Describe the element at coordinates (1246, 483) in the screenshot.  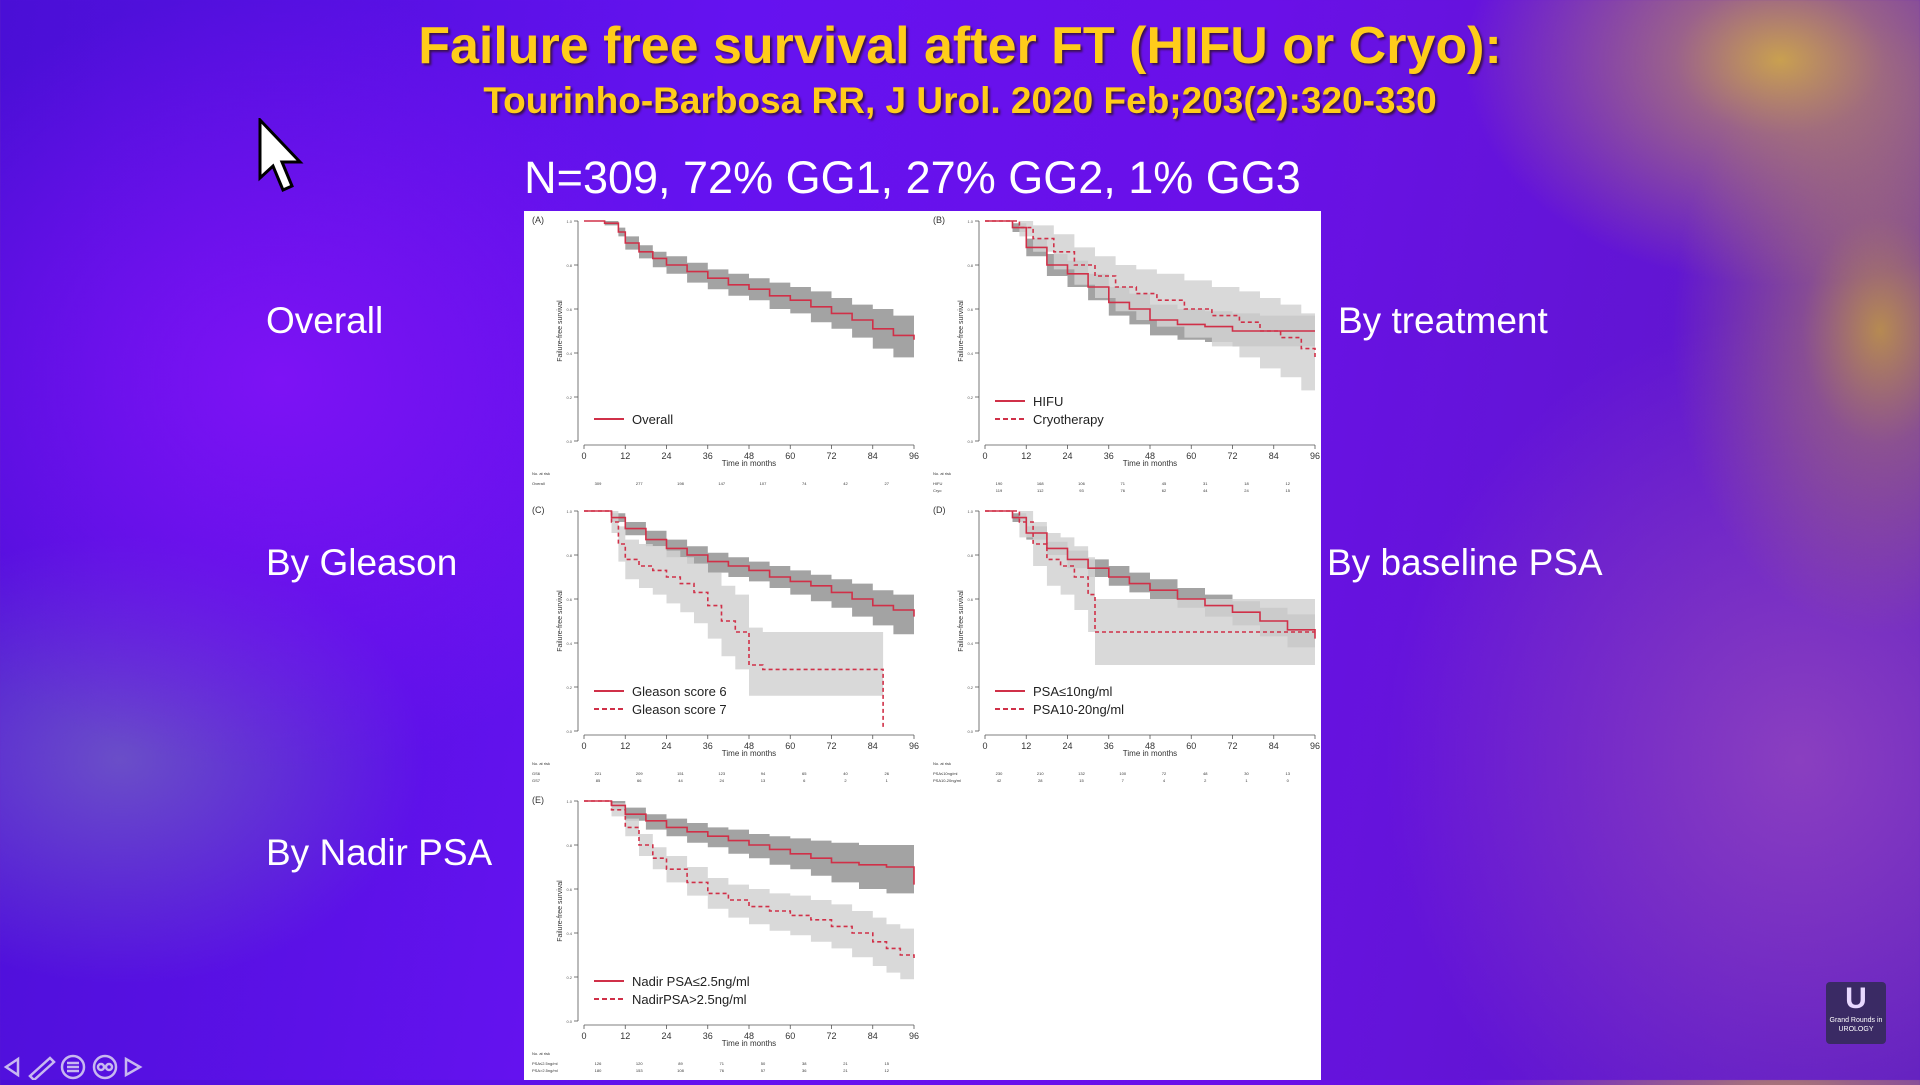
I see `risk-value: 18` at that location.